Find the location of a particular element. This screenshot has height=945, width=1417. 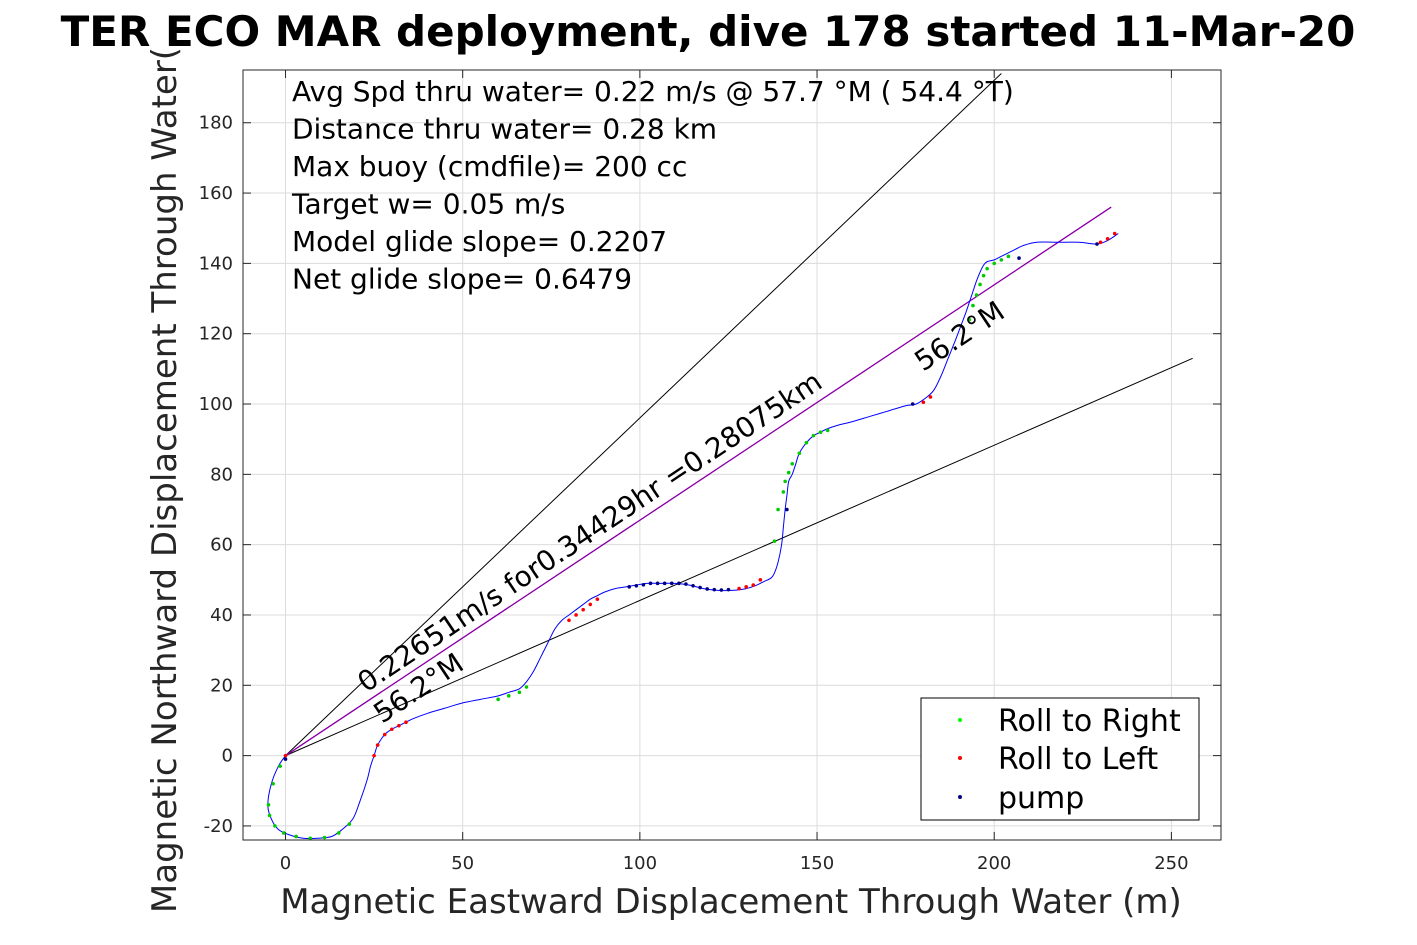

stats-line: Net glide slope= 0.6479 is located at coordinates (462, 279).